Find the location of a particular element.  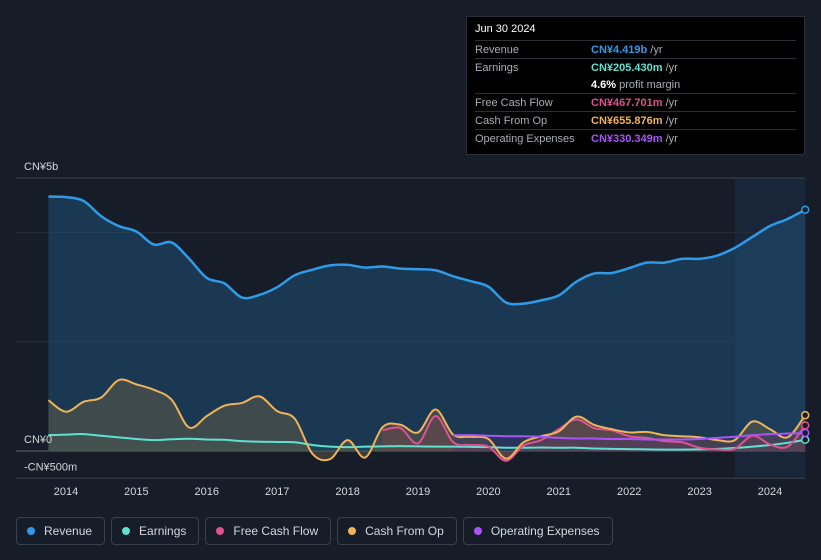

legend-operating-expenses: Operating Expenses is located at coordinates (537, 531).